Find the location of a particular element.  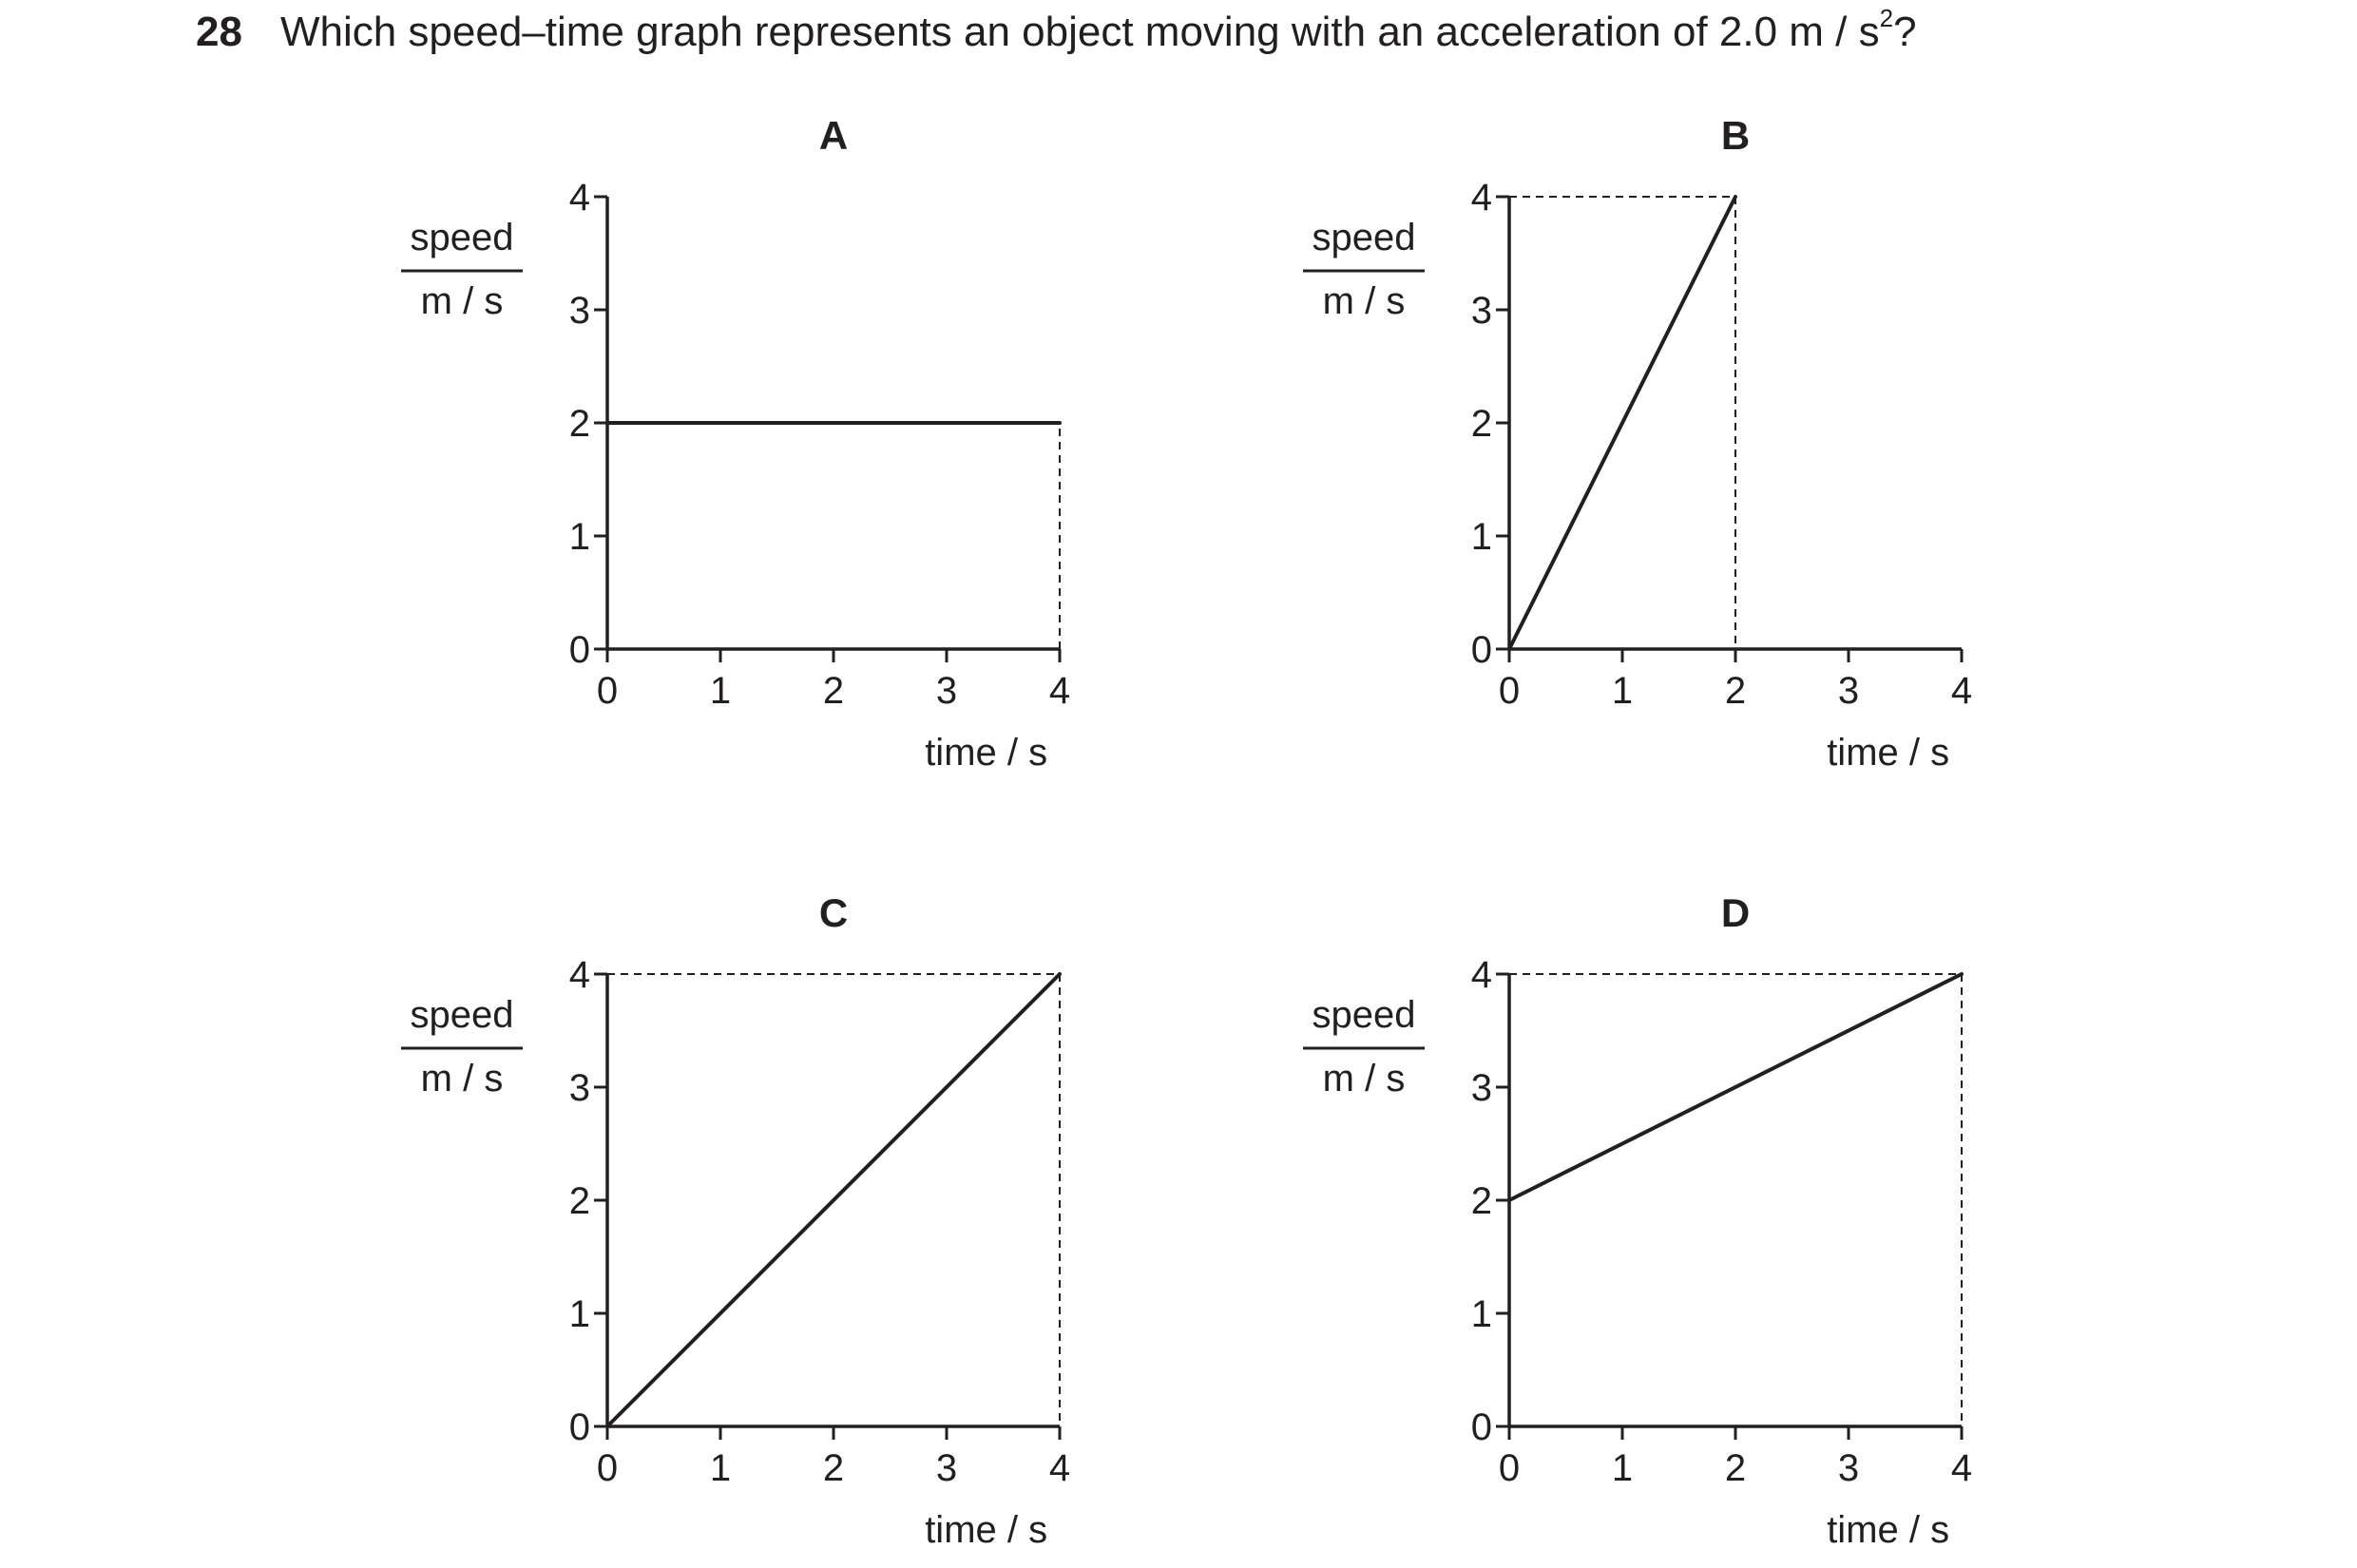

panel-title: B is located at coordinates (1735, 135).